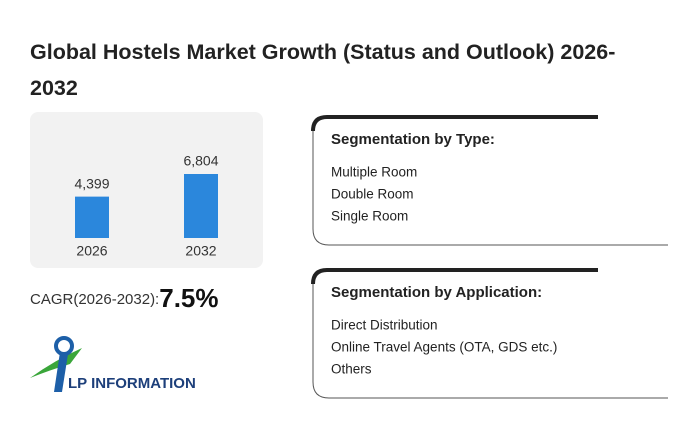  What do you see at coordinates (444, 347) in the screenshot?
I see `segment-item: Online Travel Agents (OTA, GDS etc.)` at bounding box center [444, 347].